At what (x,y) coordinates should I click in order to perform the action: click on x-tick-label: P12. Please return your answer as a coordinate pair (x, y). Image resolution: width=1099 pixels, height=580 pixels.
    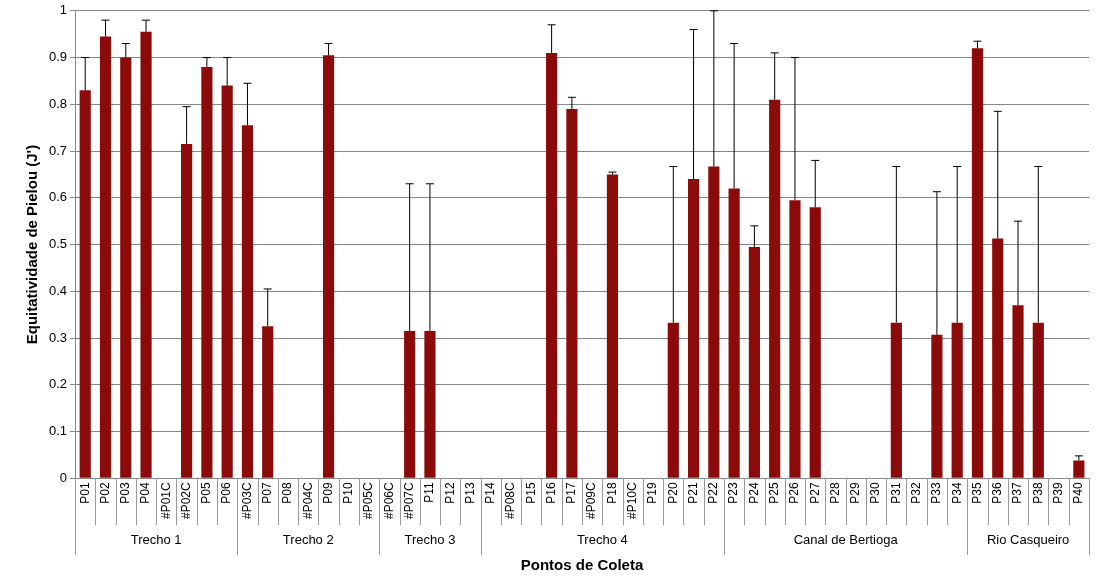
    Looking at the image, I should click on (449, 492).